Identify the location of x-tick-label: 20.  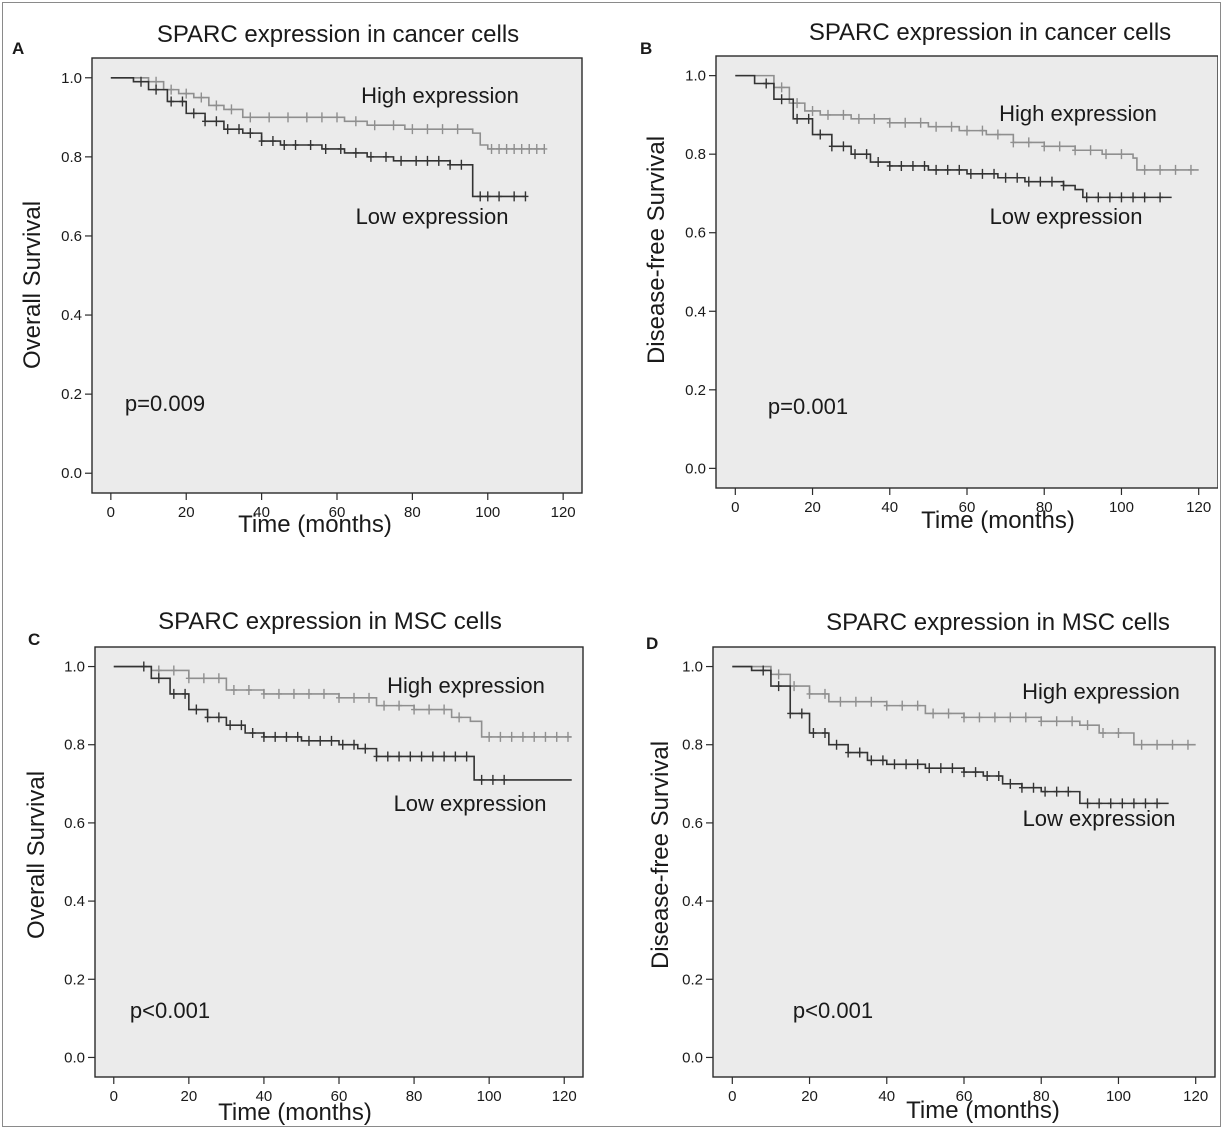
(189, 1096).